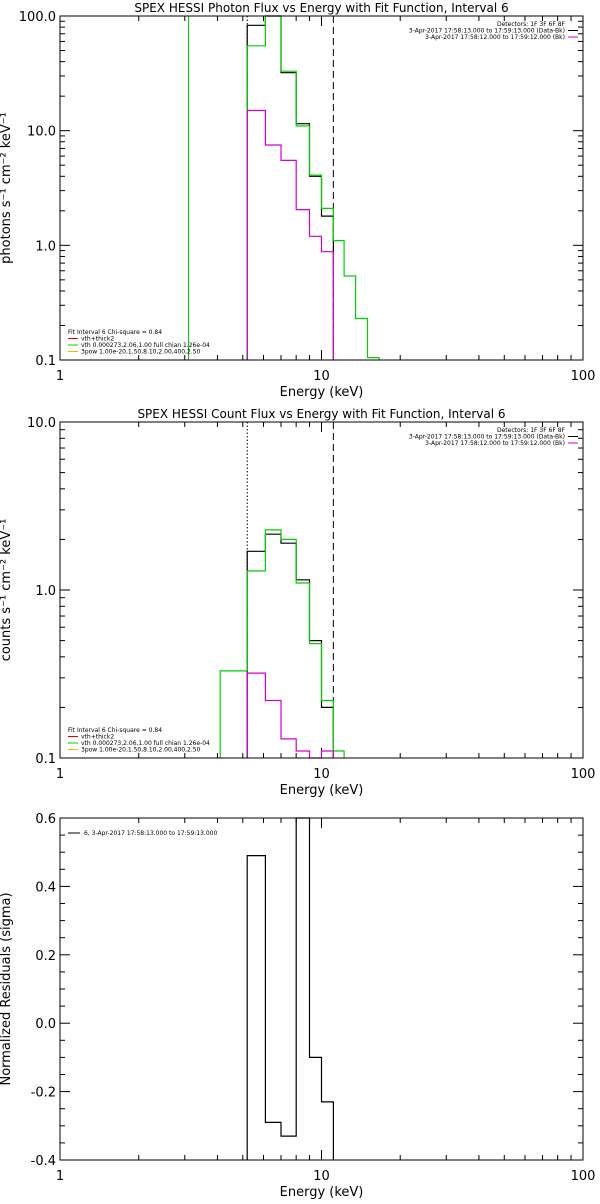  What do you see at coordinates (45, 819) in the screenshot?
I see `y-tick-label: 0.6` at bounding box center [45, 819].